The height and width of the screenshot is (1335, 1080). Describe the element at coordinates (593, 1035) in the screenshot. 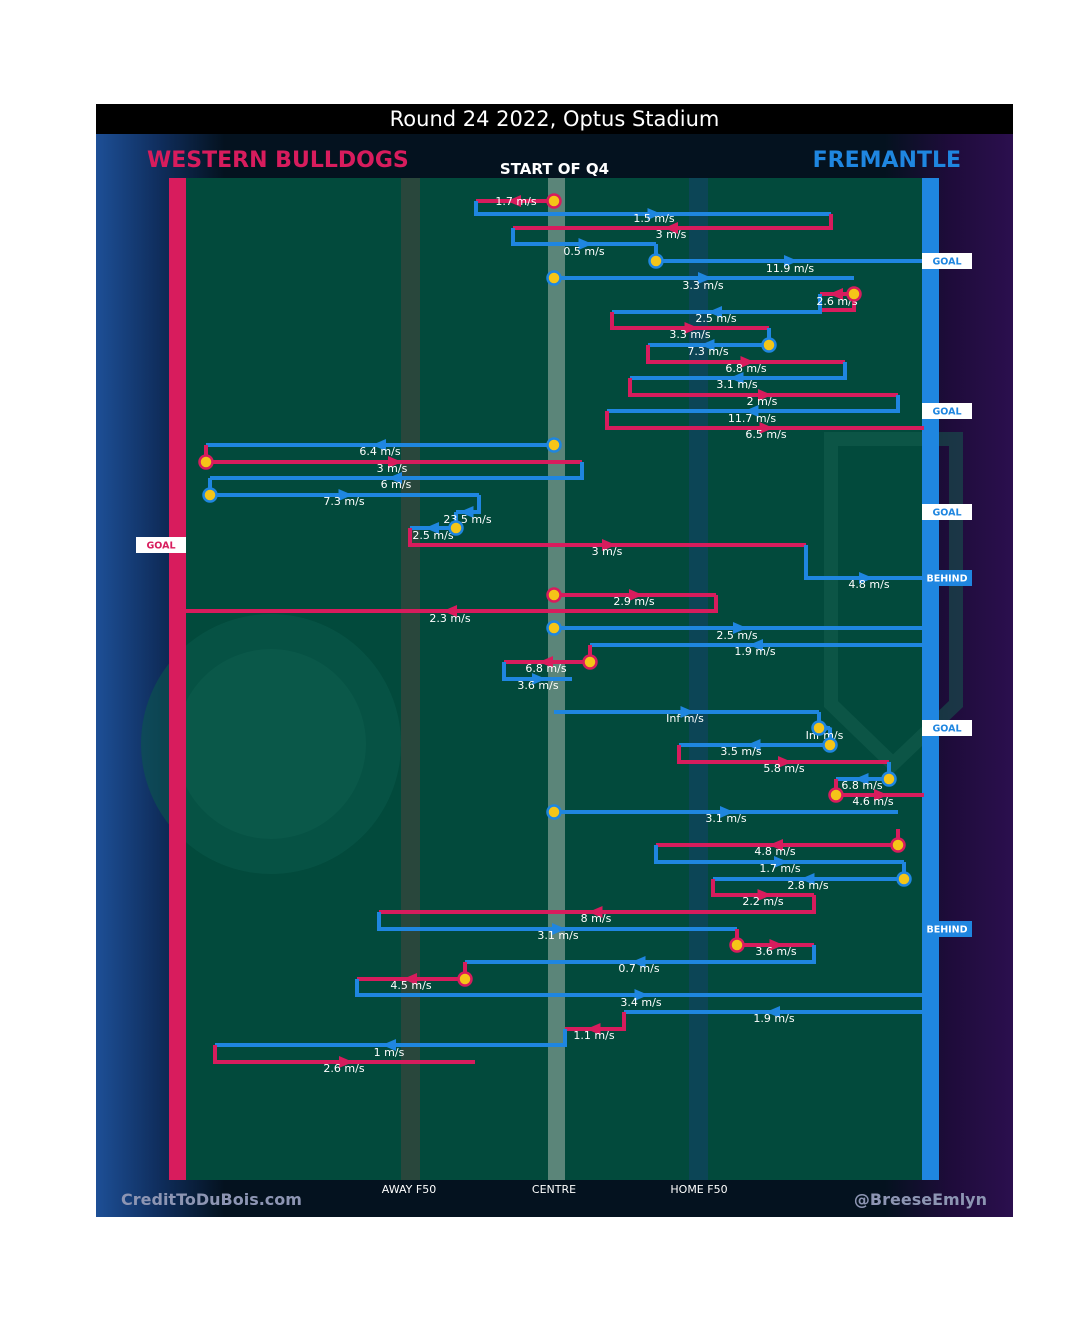

I see `speed-label: 1.1 m/s` at that location.